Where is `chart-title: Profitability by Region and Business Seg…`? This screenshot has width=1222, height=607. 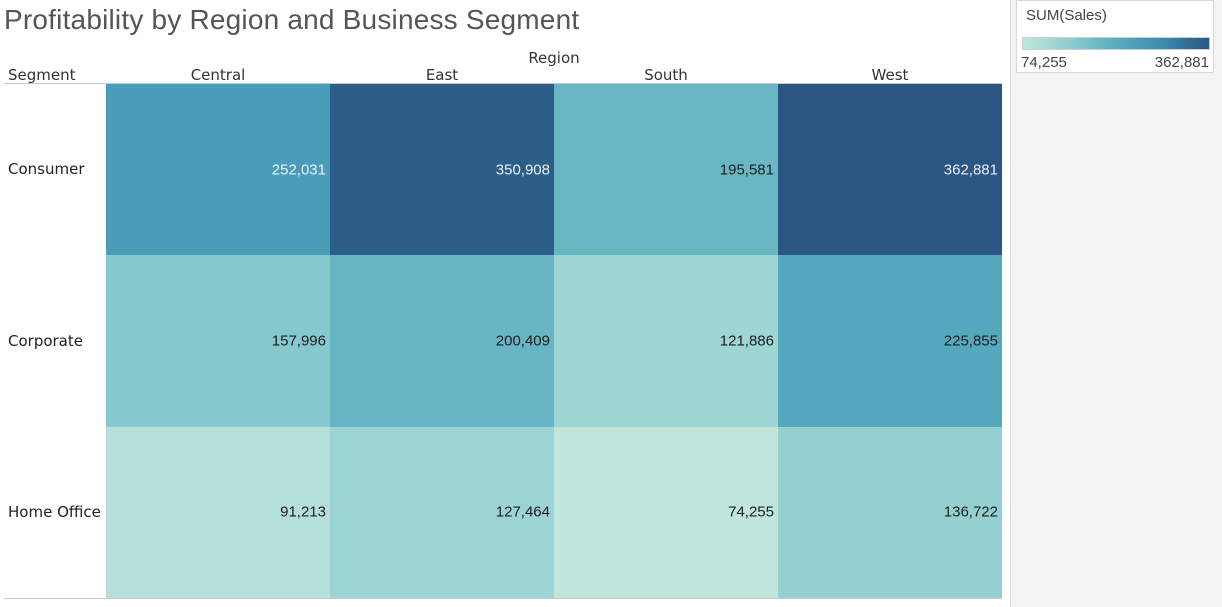 chart-title: Profitability by Region and Business Seg… is located at coordinates (292, 19).